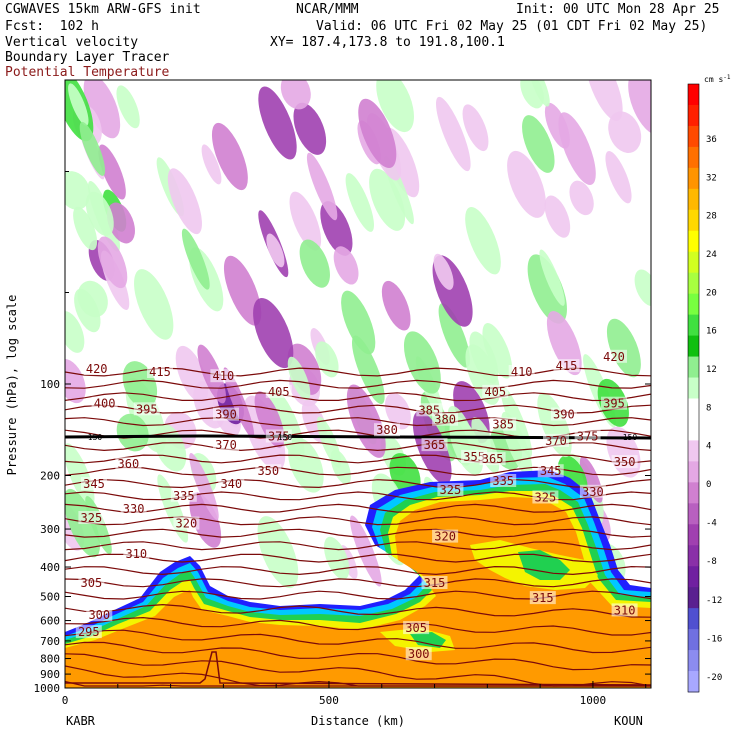 This screenshot has width=740, height=740. What do you see at coordinates (50, 384) in the screenshot?
I see `y-tick-label: 100` at bounding box center [50, 384].